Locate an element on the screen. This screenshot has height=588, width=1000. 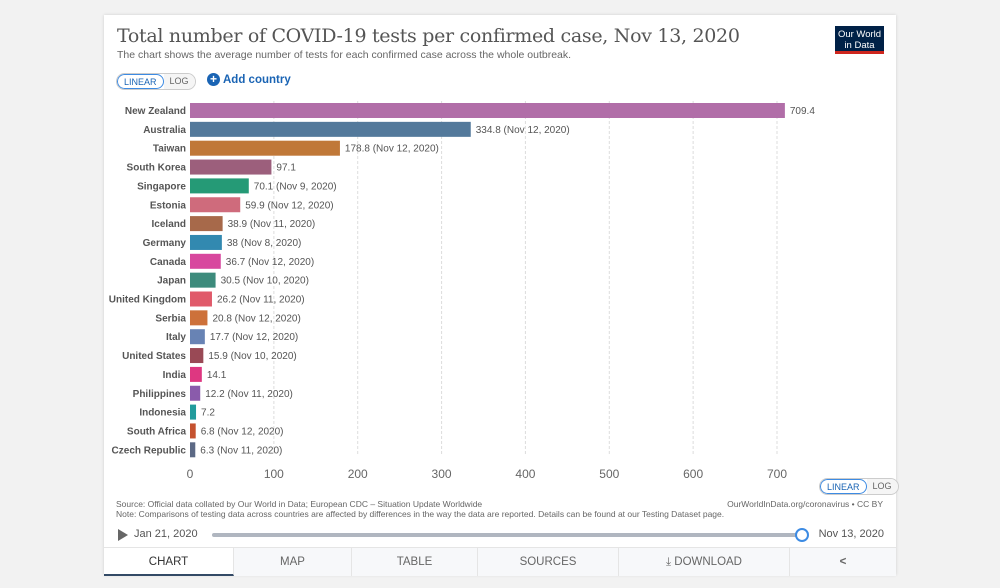
scale-toggle-bottom: LINEAR LOG is located at coordinates (859, 486).